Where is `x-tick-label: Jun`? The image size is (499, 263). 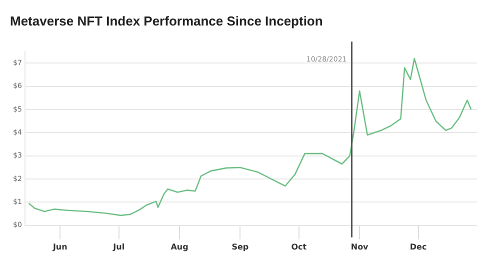
x-tick-label: Jun is located at coordinates (60, 247).